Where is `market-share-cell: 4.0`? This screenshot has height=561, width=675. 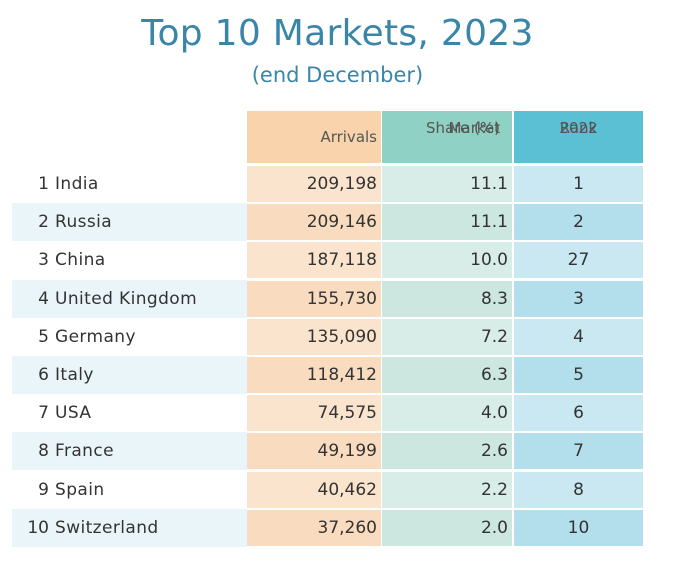
market-share-cell: 4.0 is located at coordinates (447, 413).